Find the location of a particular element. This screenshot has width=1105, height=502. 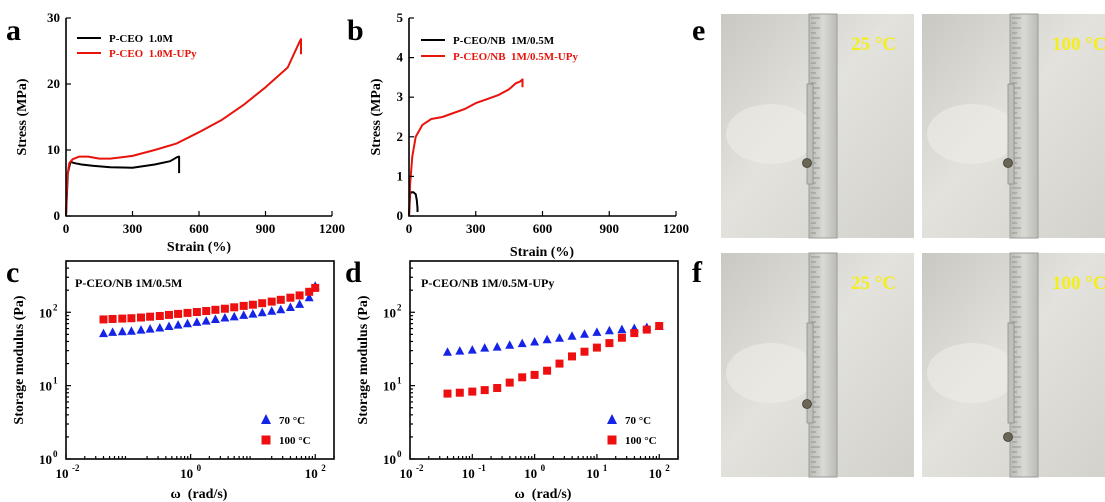

x-tick-exponent-d: -1 is located at coordinates (482, 468).